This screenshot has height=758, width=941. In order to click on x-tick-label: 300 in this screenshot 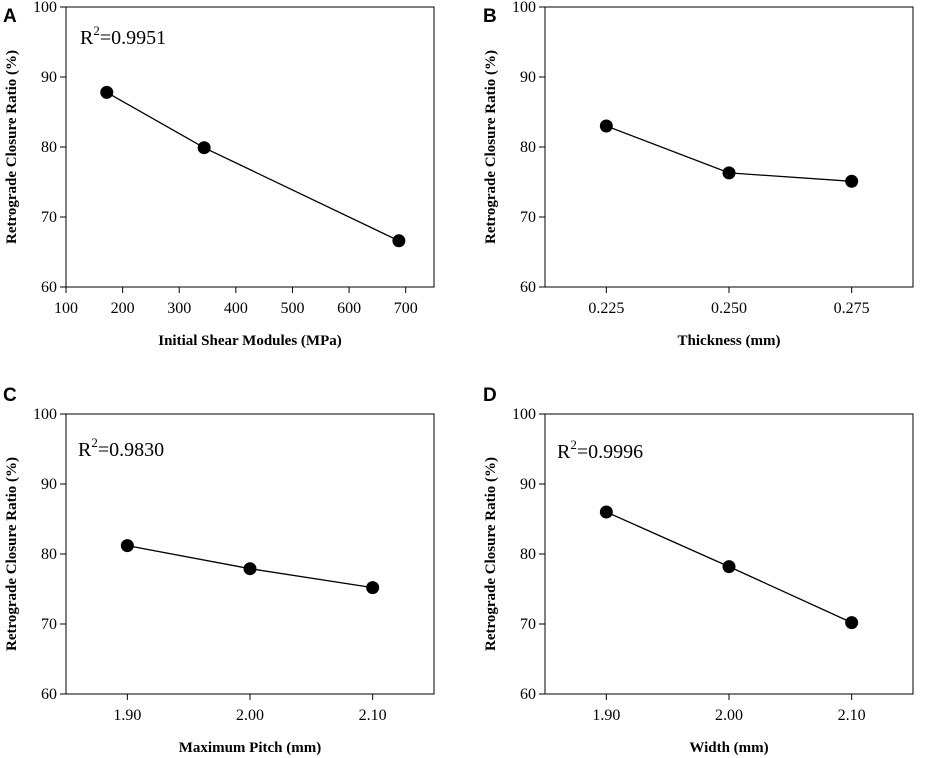, I will do `click(179, 308)`.